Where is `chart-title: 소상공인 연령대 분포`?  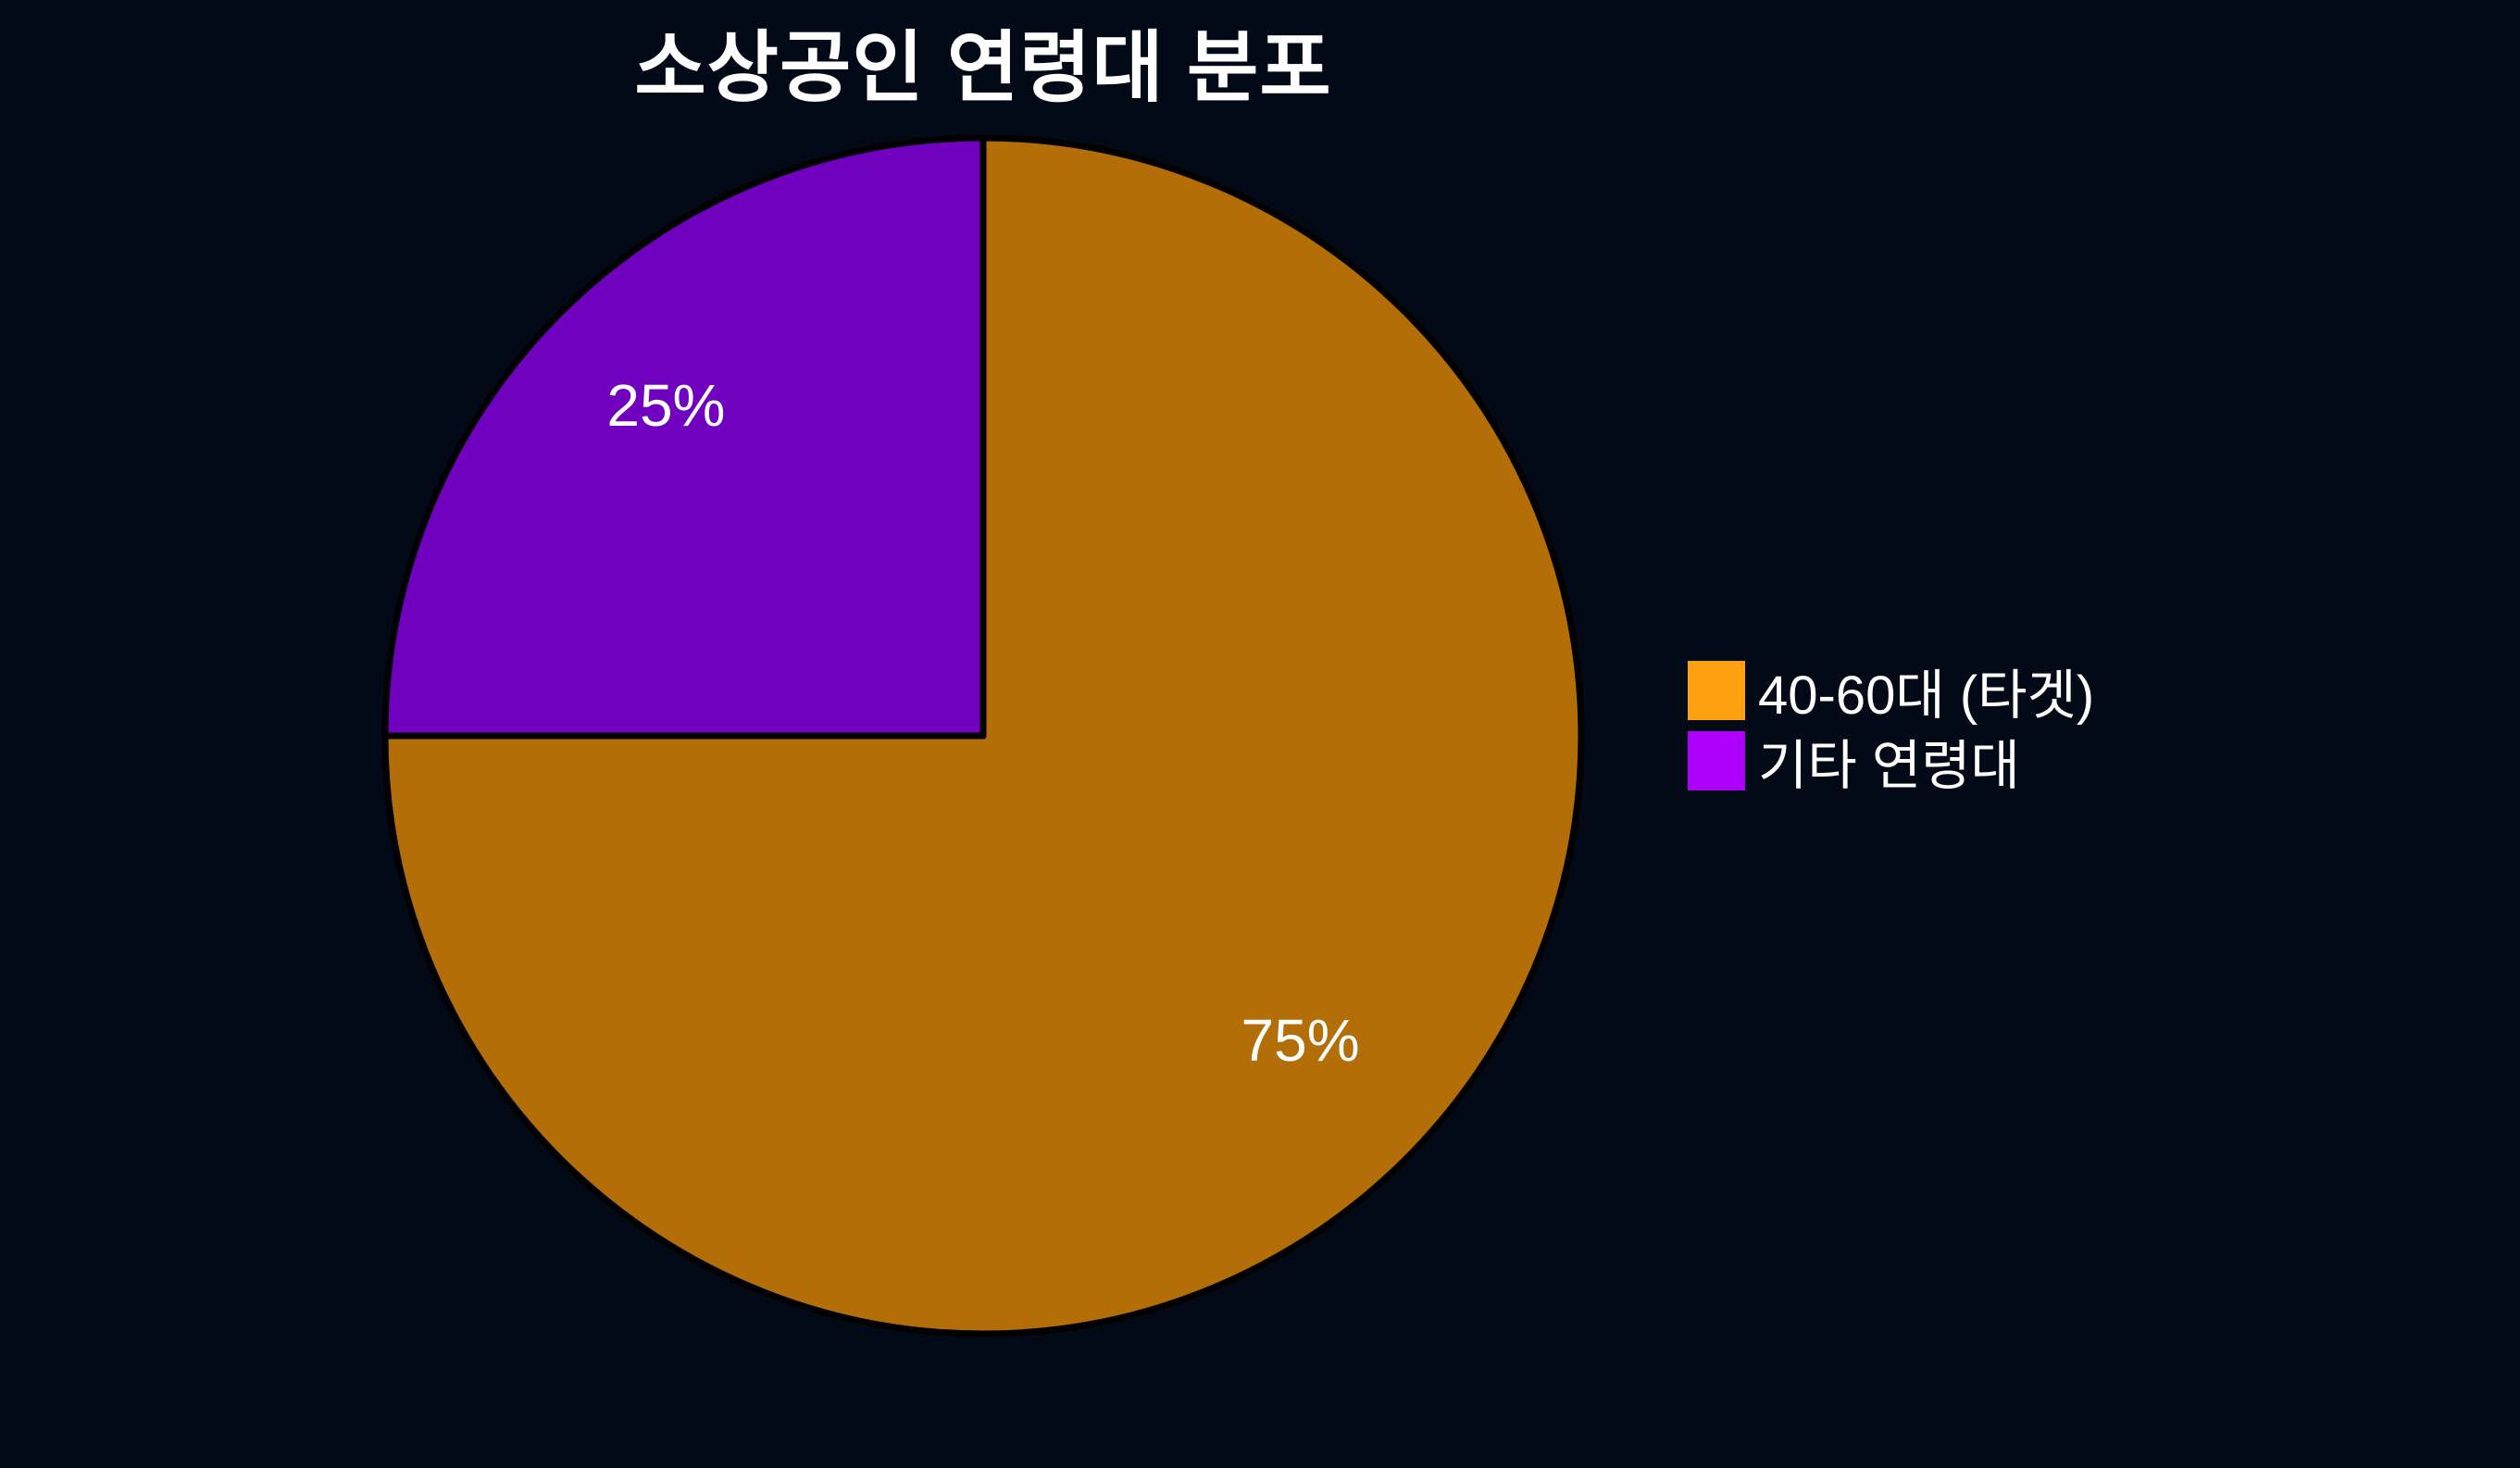 chart-title: 소상공인 연령대 분포 is located at coordinates (983, 67).